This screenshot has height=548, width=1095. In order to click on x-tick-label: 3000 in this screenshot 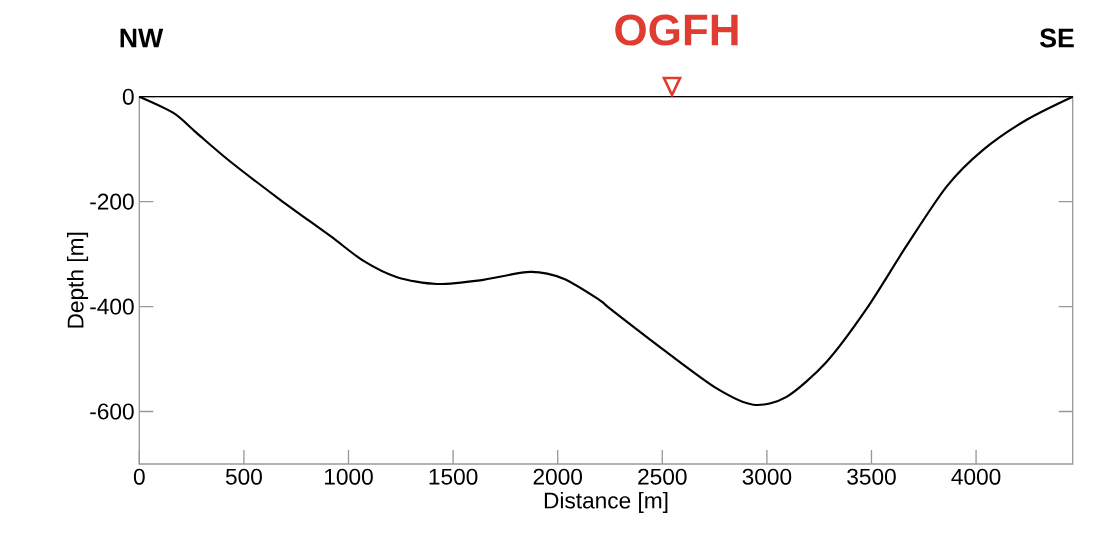, I will do `click(767, 476)`.